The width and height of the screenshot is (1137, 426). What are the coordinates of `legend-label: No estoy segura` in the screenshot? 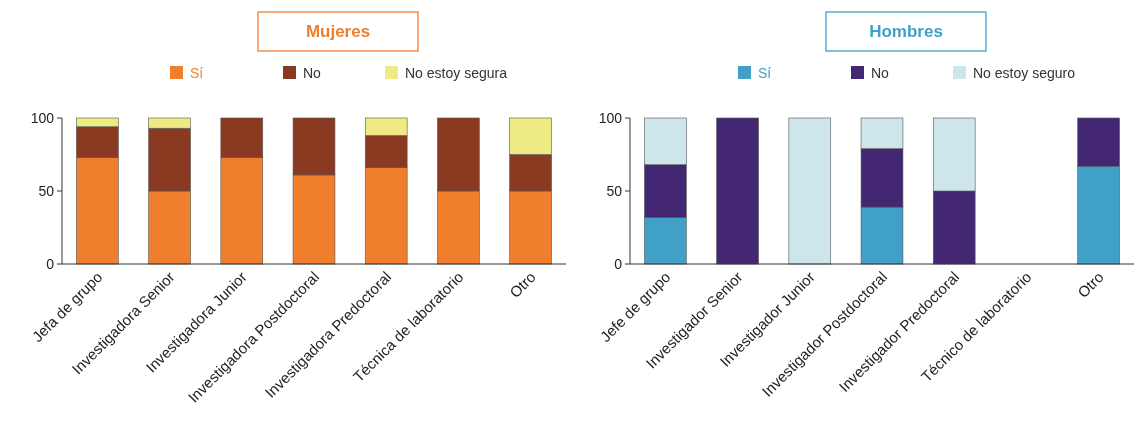 It's located at (456, 73).